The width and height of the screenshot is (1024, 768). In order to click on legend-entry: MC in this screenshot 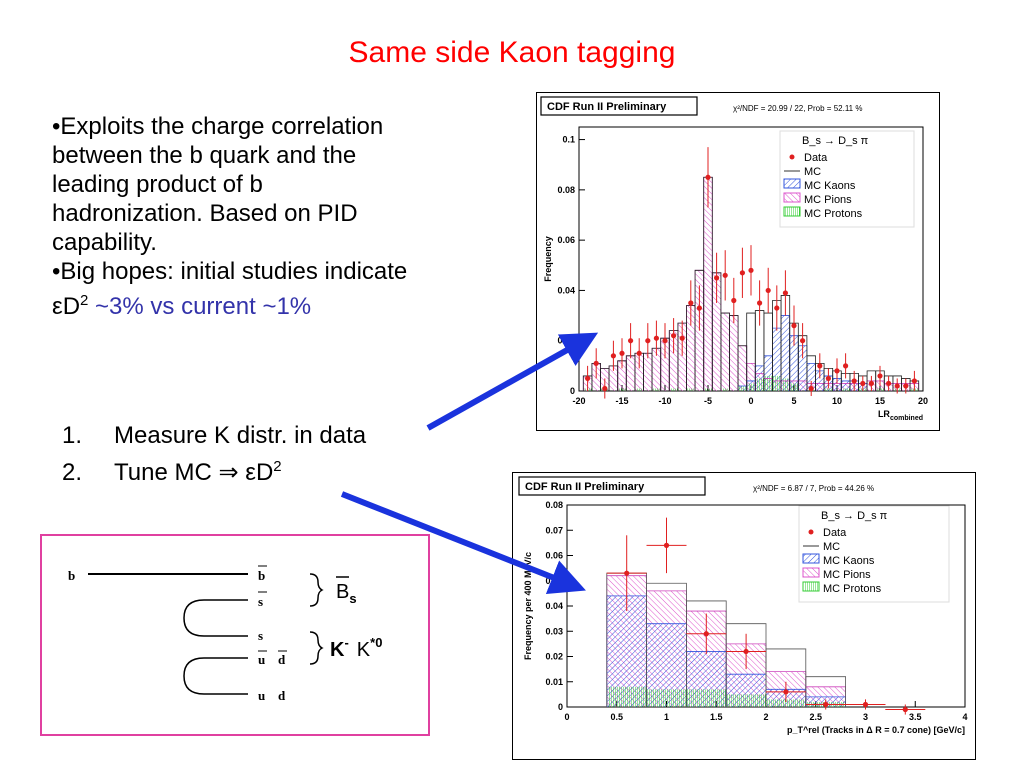, I will do `click(812, 172)`.